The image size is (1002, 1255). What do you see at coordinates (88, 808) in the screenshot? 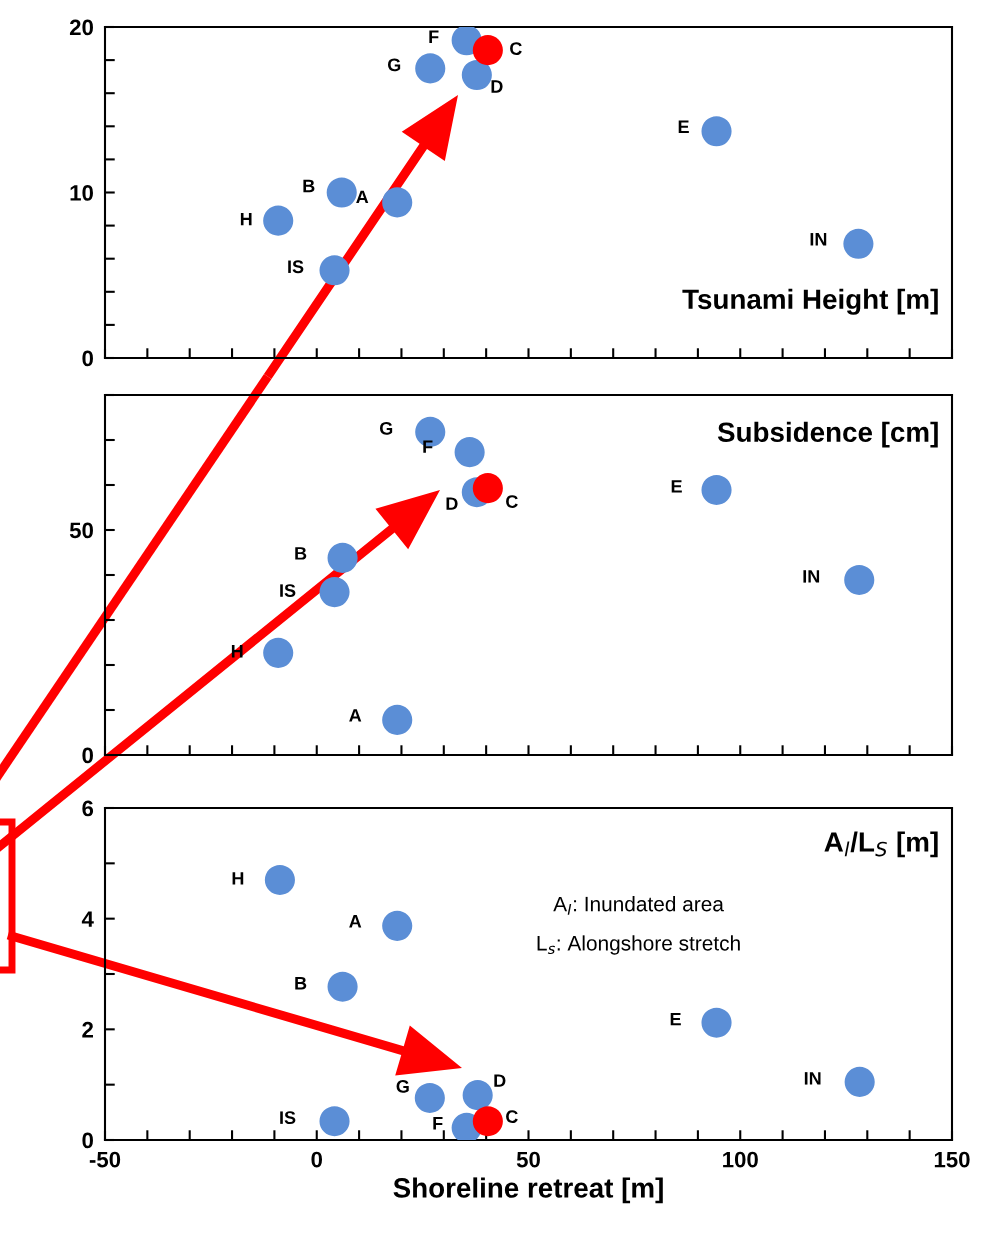
I see `y-tick-label: 6` at bounding box center [88, 808].